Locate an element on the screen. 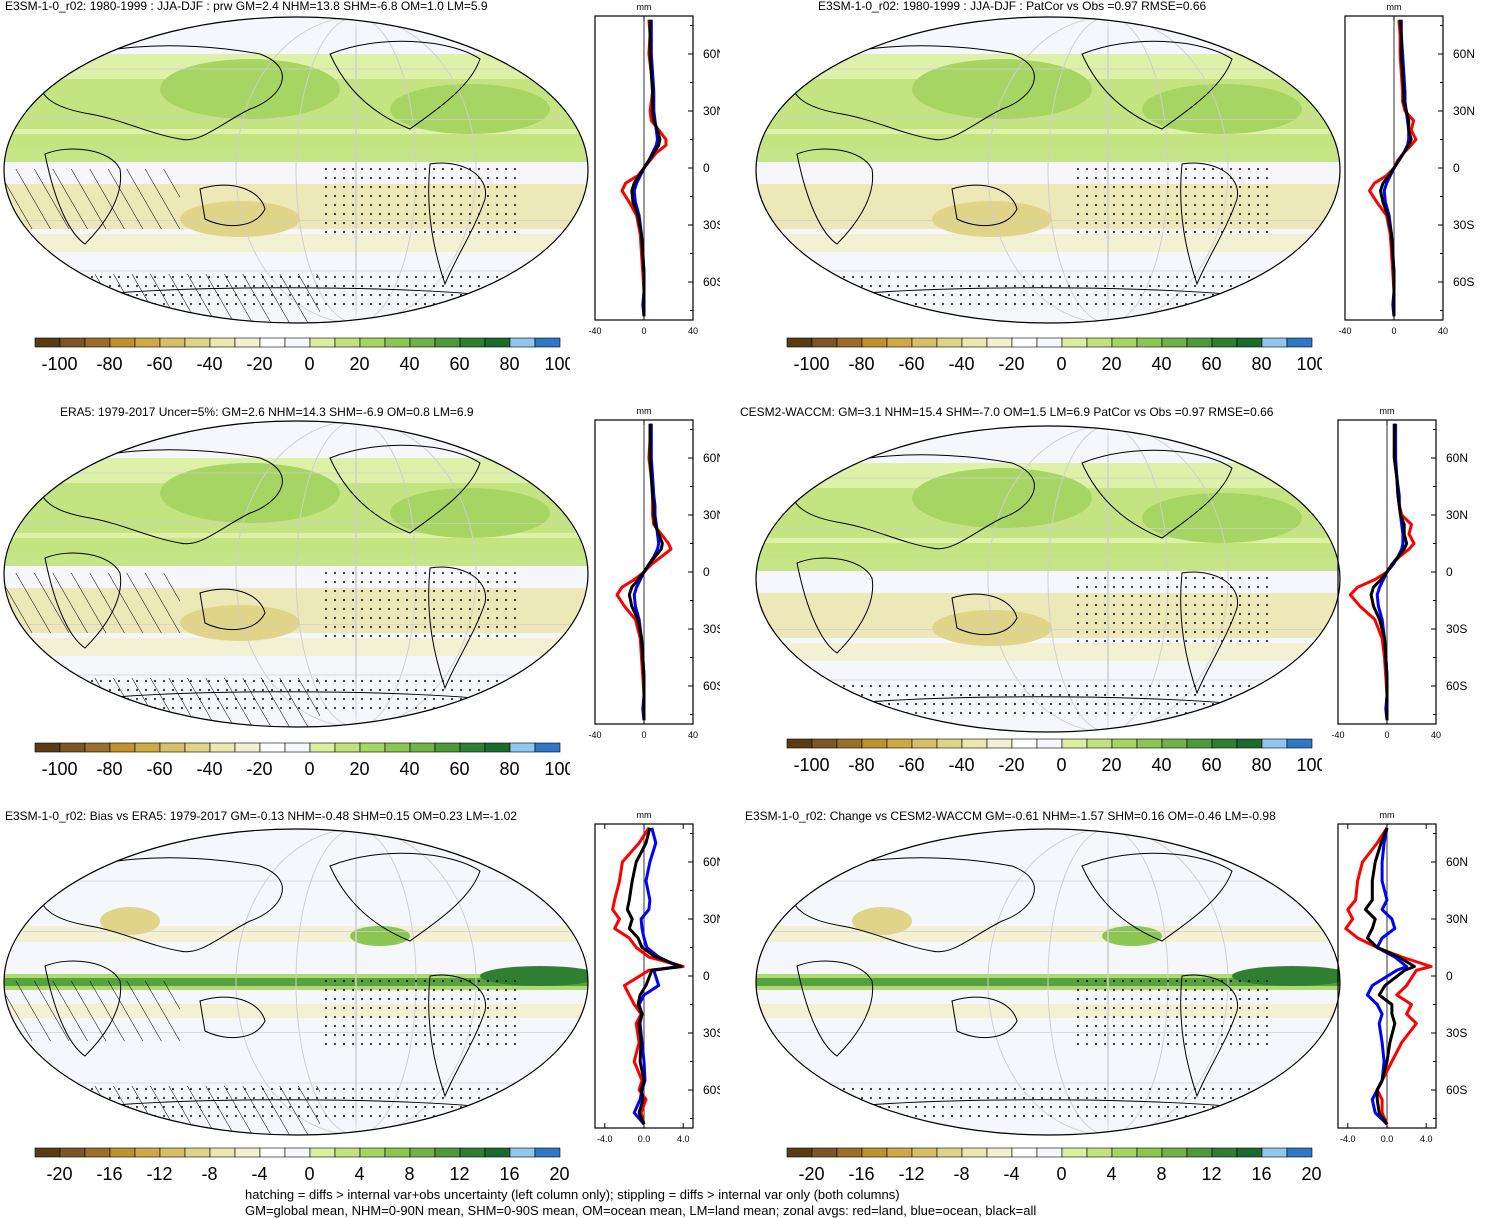 This screenshot has width=1487, height=1218. x-tick-label: -40 is located at coordinates (1337, 735).